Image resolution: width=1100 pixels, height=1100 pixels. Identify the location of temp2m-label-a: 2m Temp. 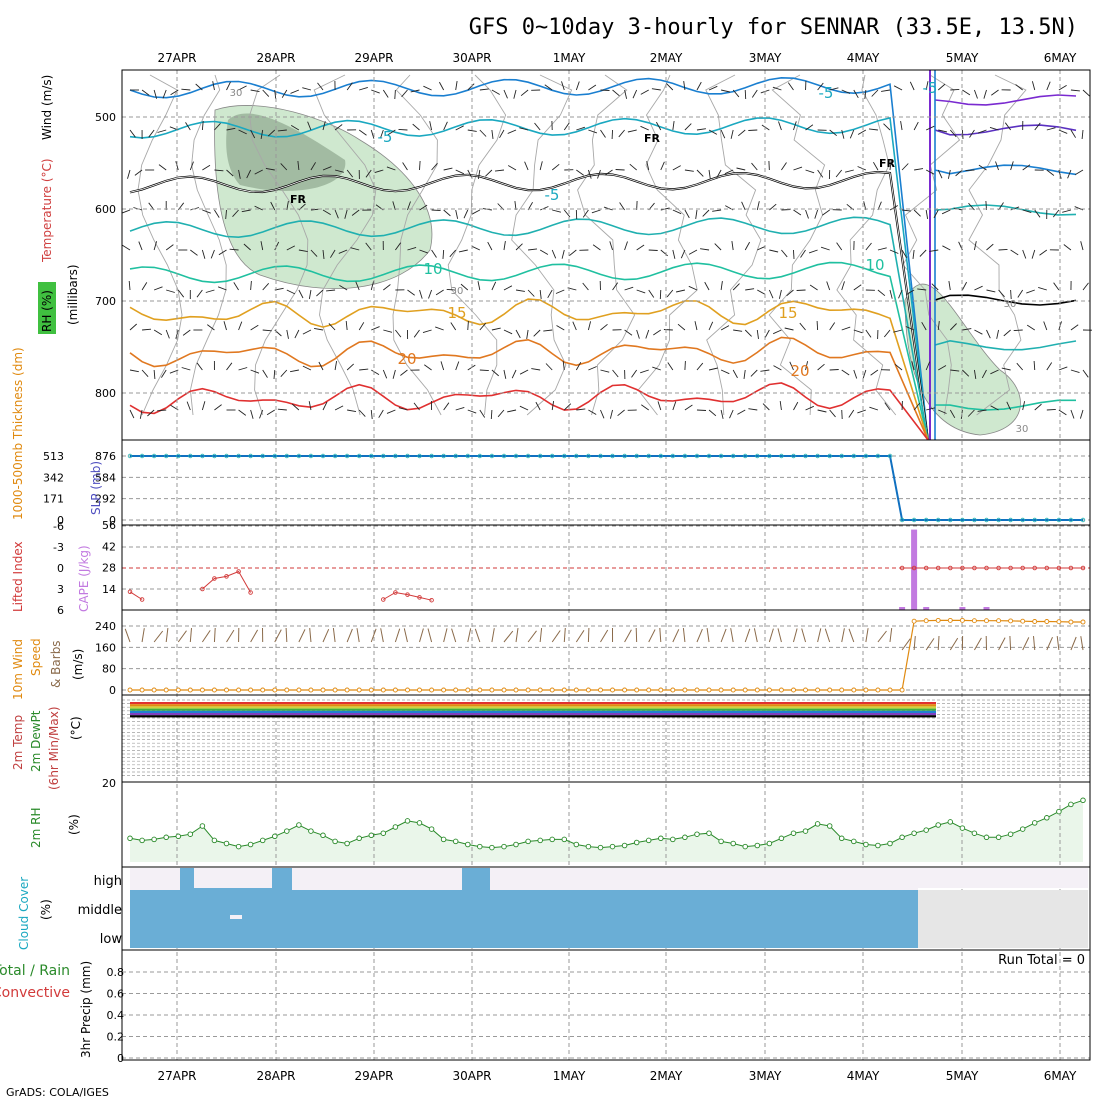
(18, 742).